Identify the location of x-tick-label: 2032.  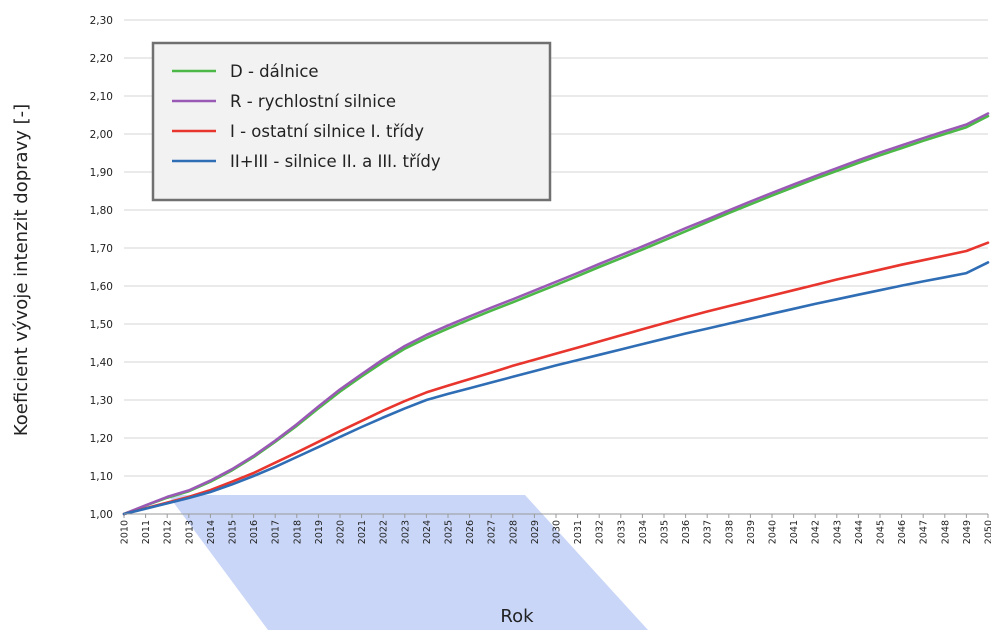
(600, 532).